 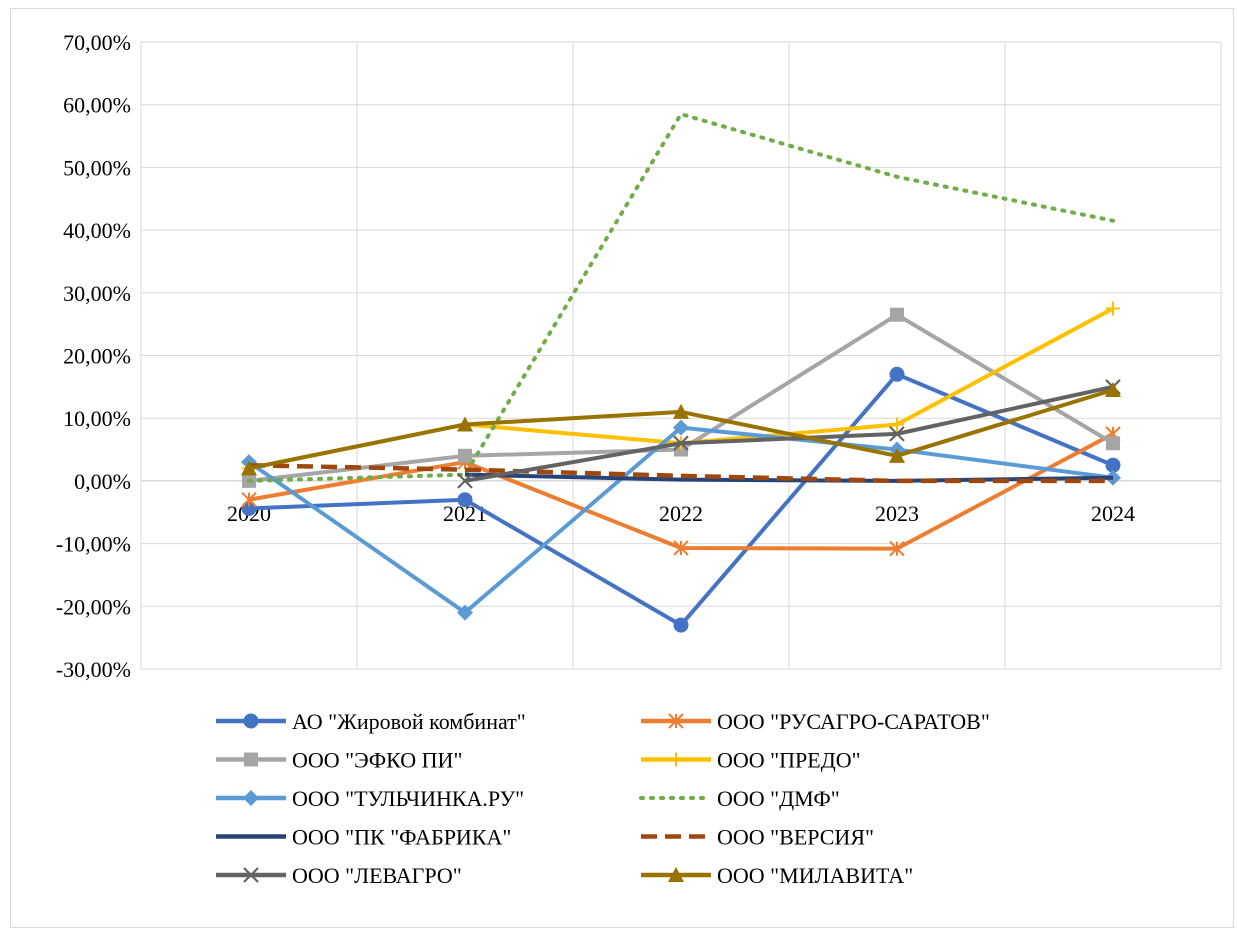 What do you see at coordinates (97, 293) in the screenshot?
I see `y-tick-label: 30,00%` at bounding box center [97, 293].